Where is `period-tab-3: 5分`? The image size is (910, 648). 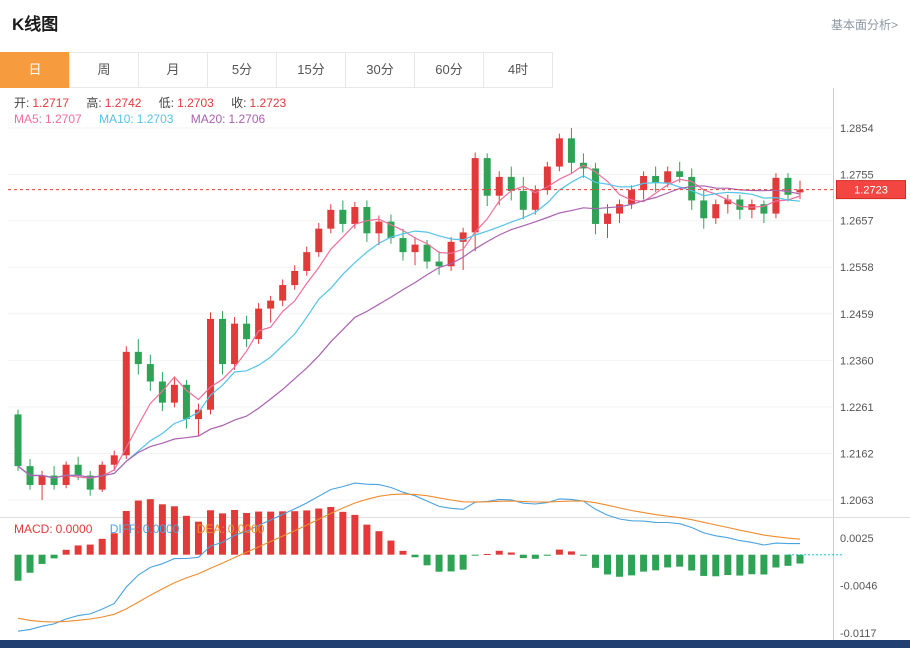
period-tab-3: 5分 is located at coordinates (242, 70).